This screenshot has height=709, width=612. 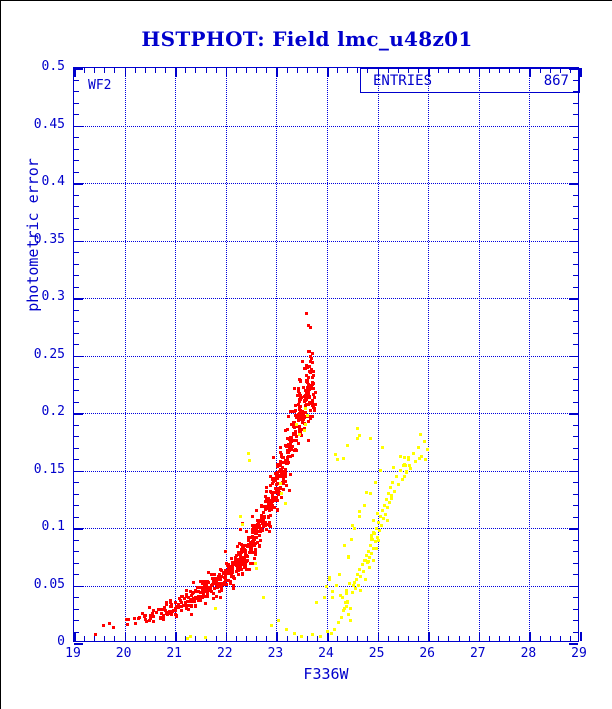 What do you see at coordinates (326, 241) in the screenshot?
I see `grid-line-horizontal` at bounding box center [326, 241].